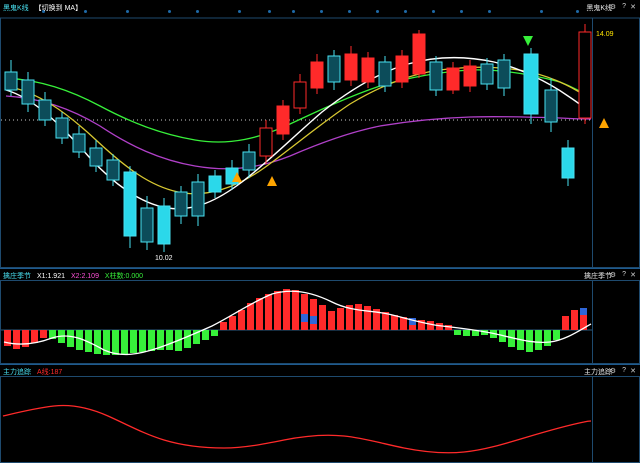 The image size is (640, 463). I want to click on price-low-label: 10.02, so click(164, 258).